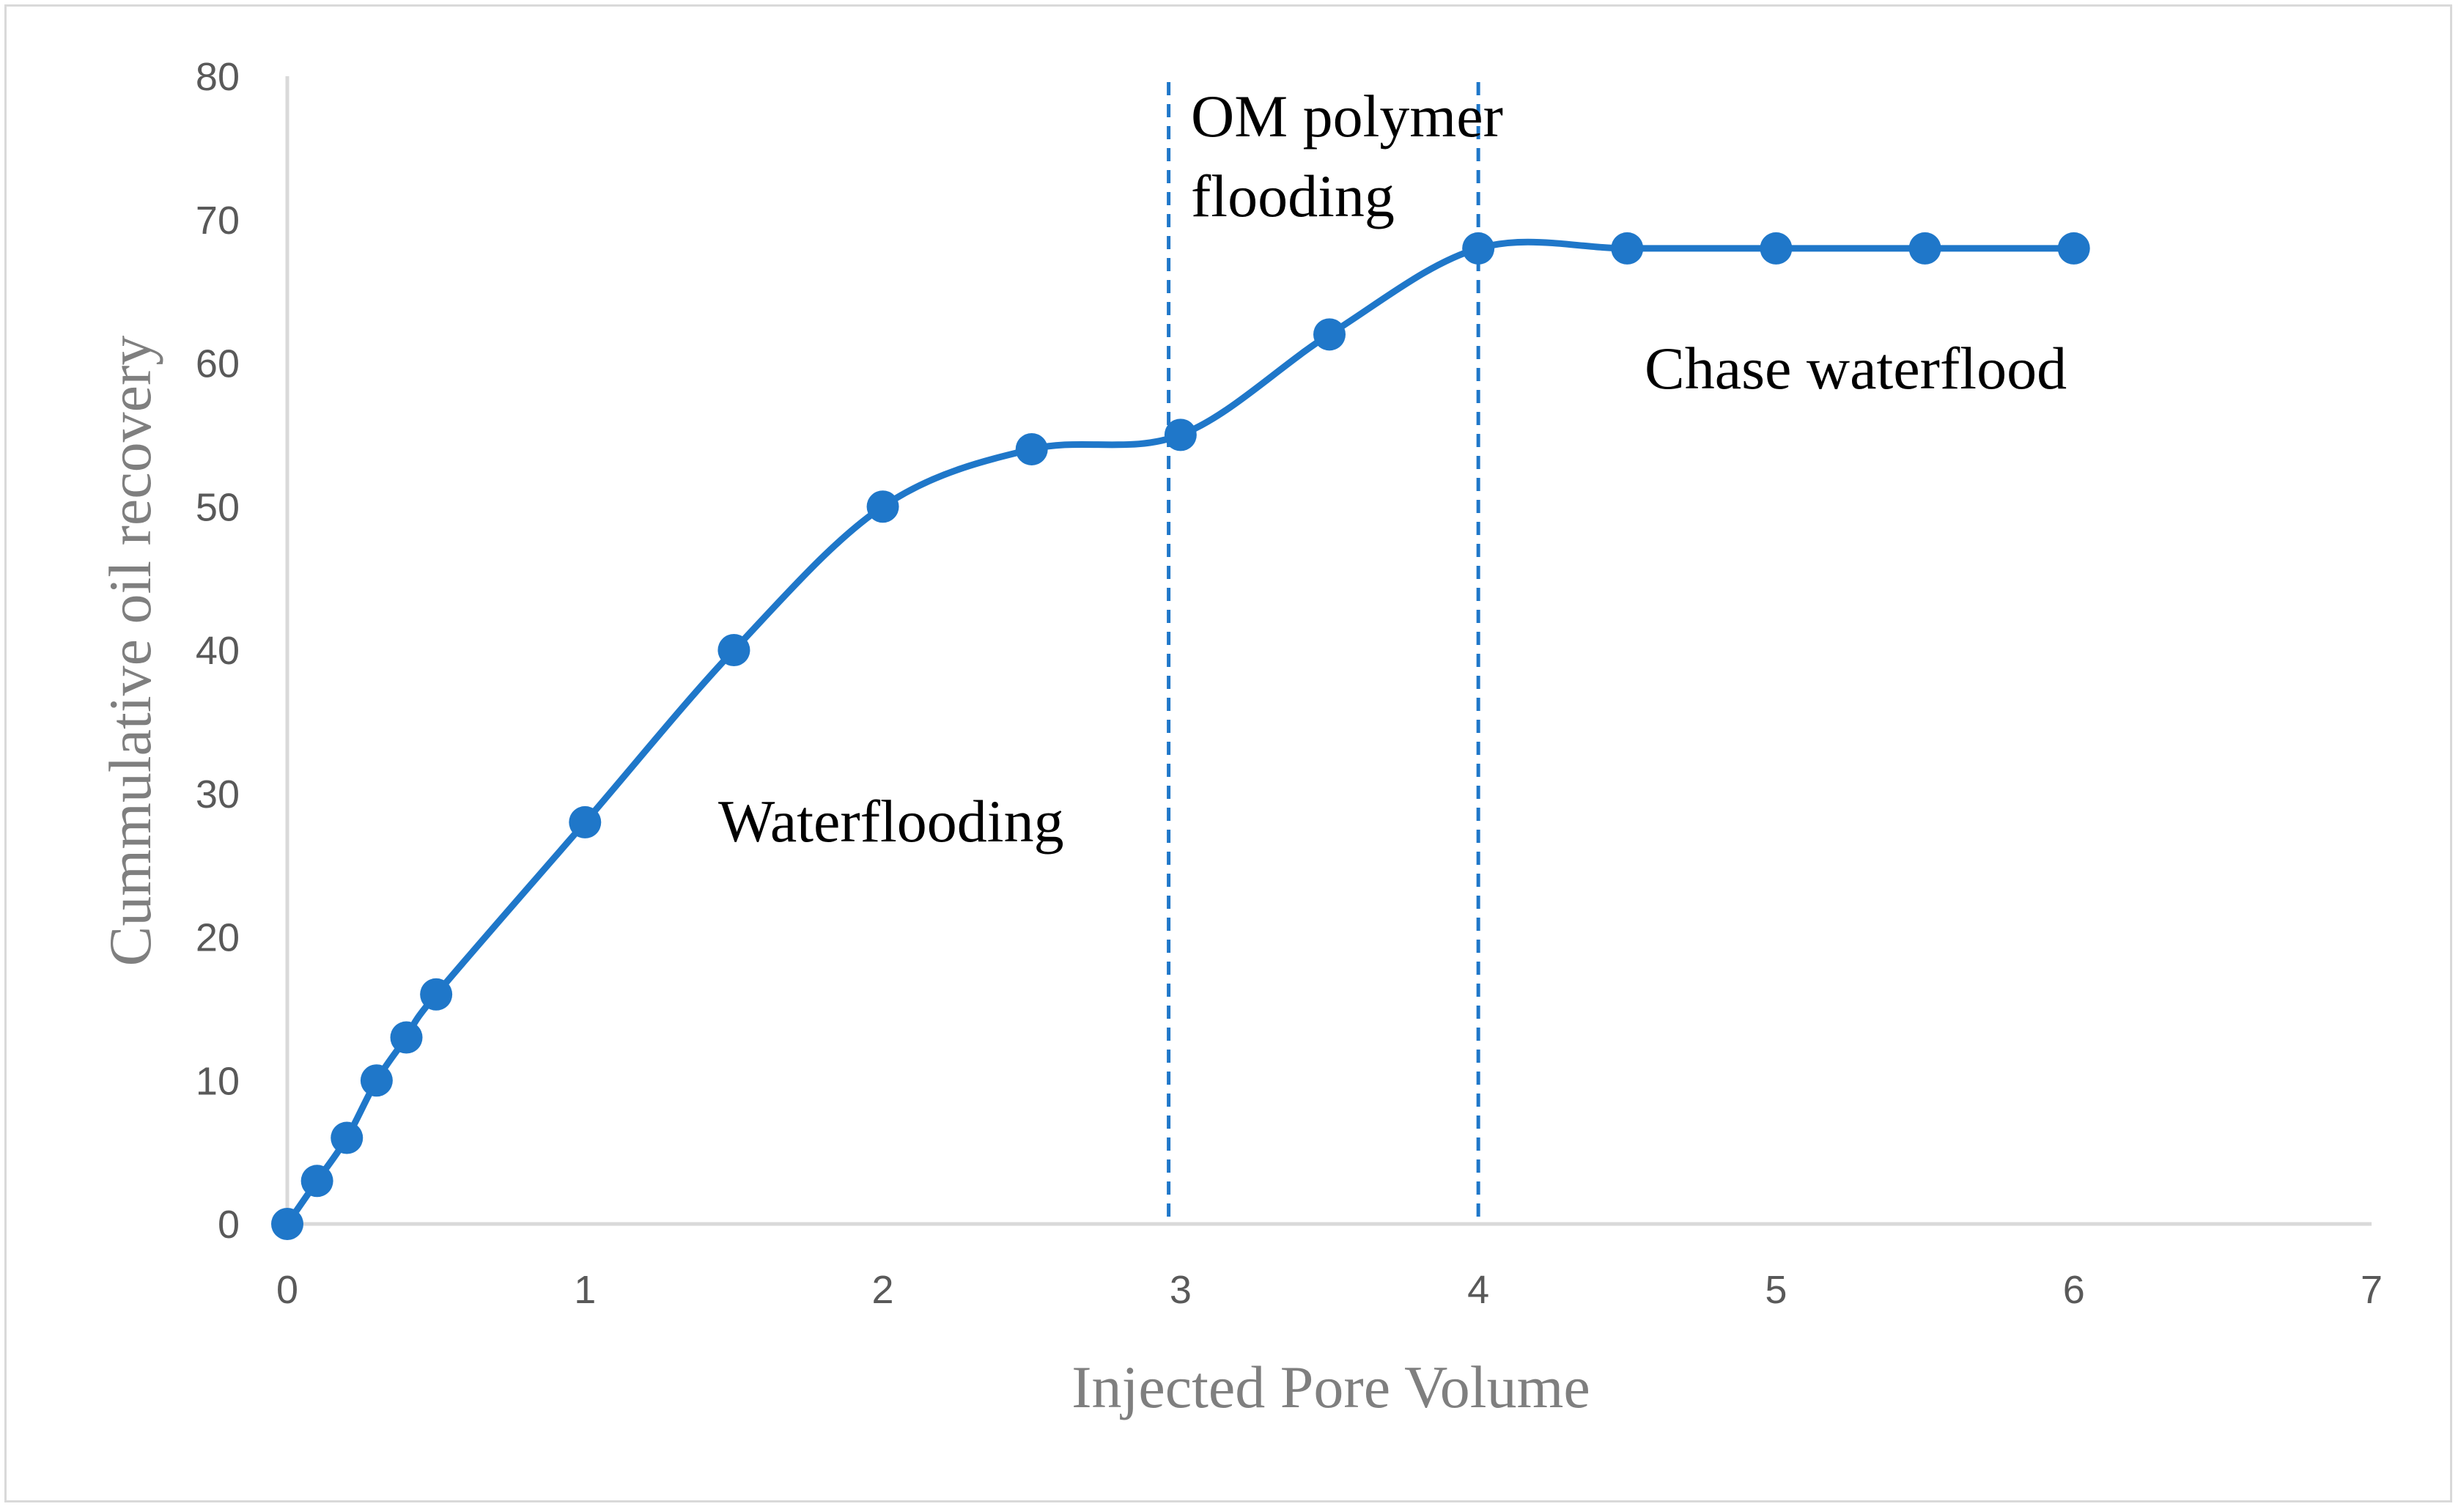 The height and width of the screenshot is (1512, 2461). I want to click on x-tick-label: 2, so click(883, 1290).